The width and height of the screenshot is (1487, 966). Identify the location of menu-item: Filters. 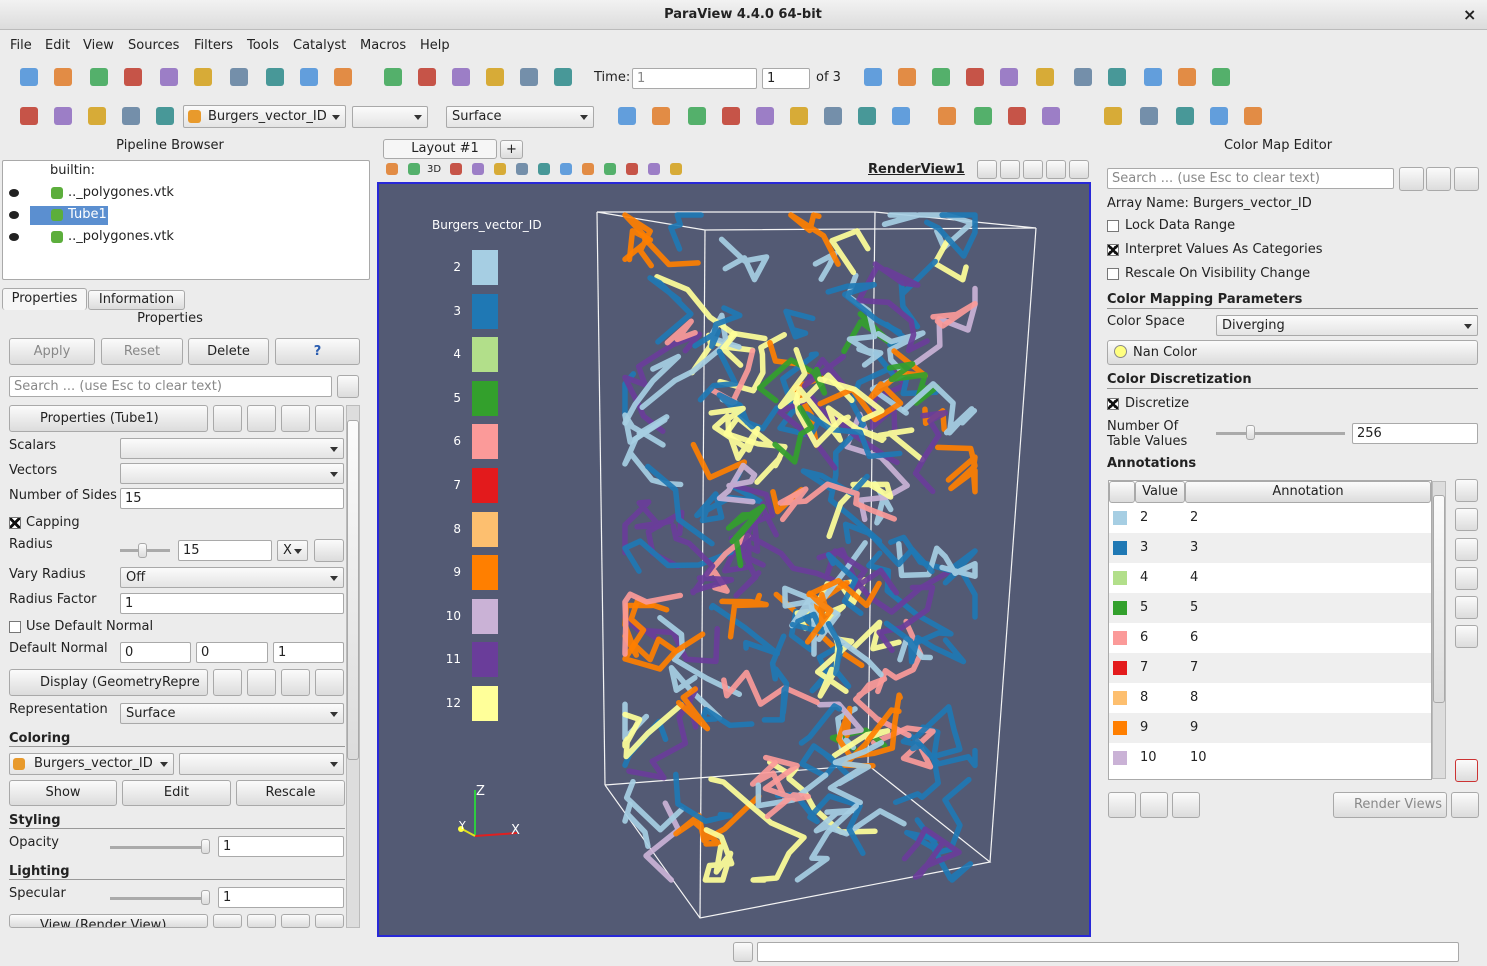
(213, 45).